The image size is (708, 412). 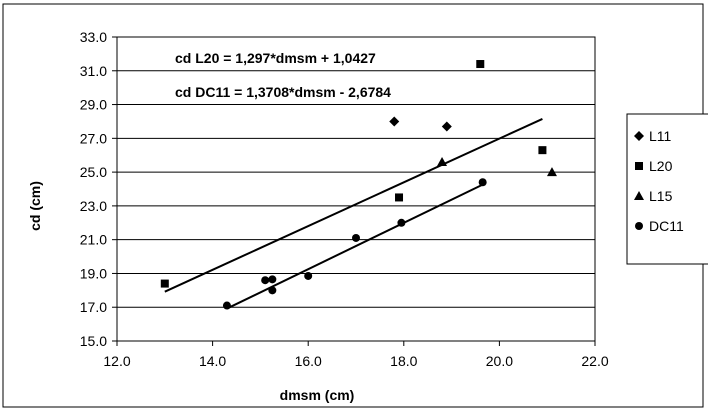 I want to click on legend-label-l11: L11, so click(x=660, y=136).